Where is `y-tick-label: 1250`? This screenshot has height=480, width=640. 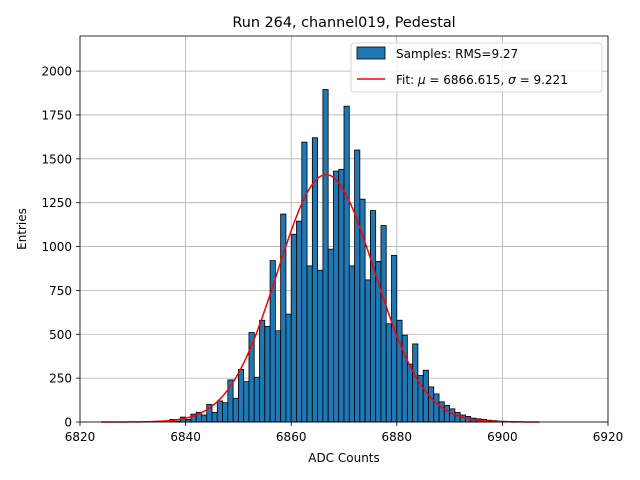
y-tick-label: 1250 is located at coordinates (56, 203).